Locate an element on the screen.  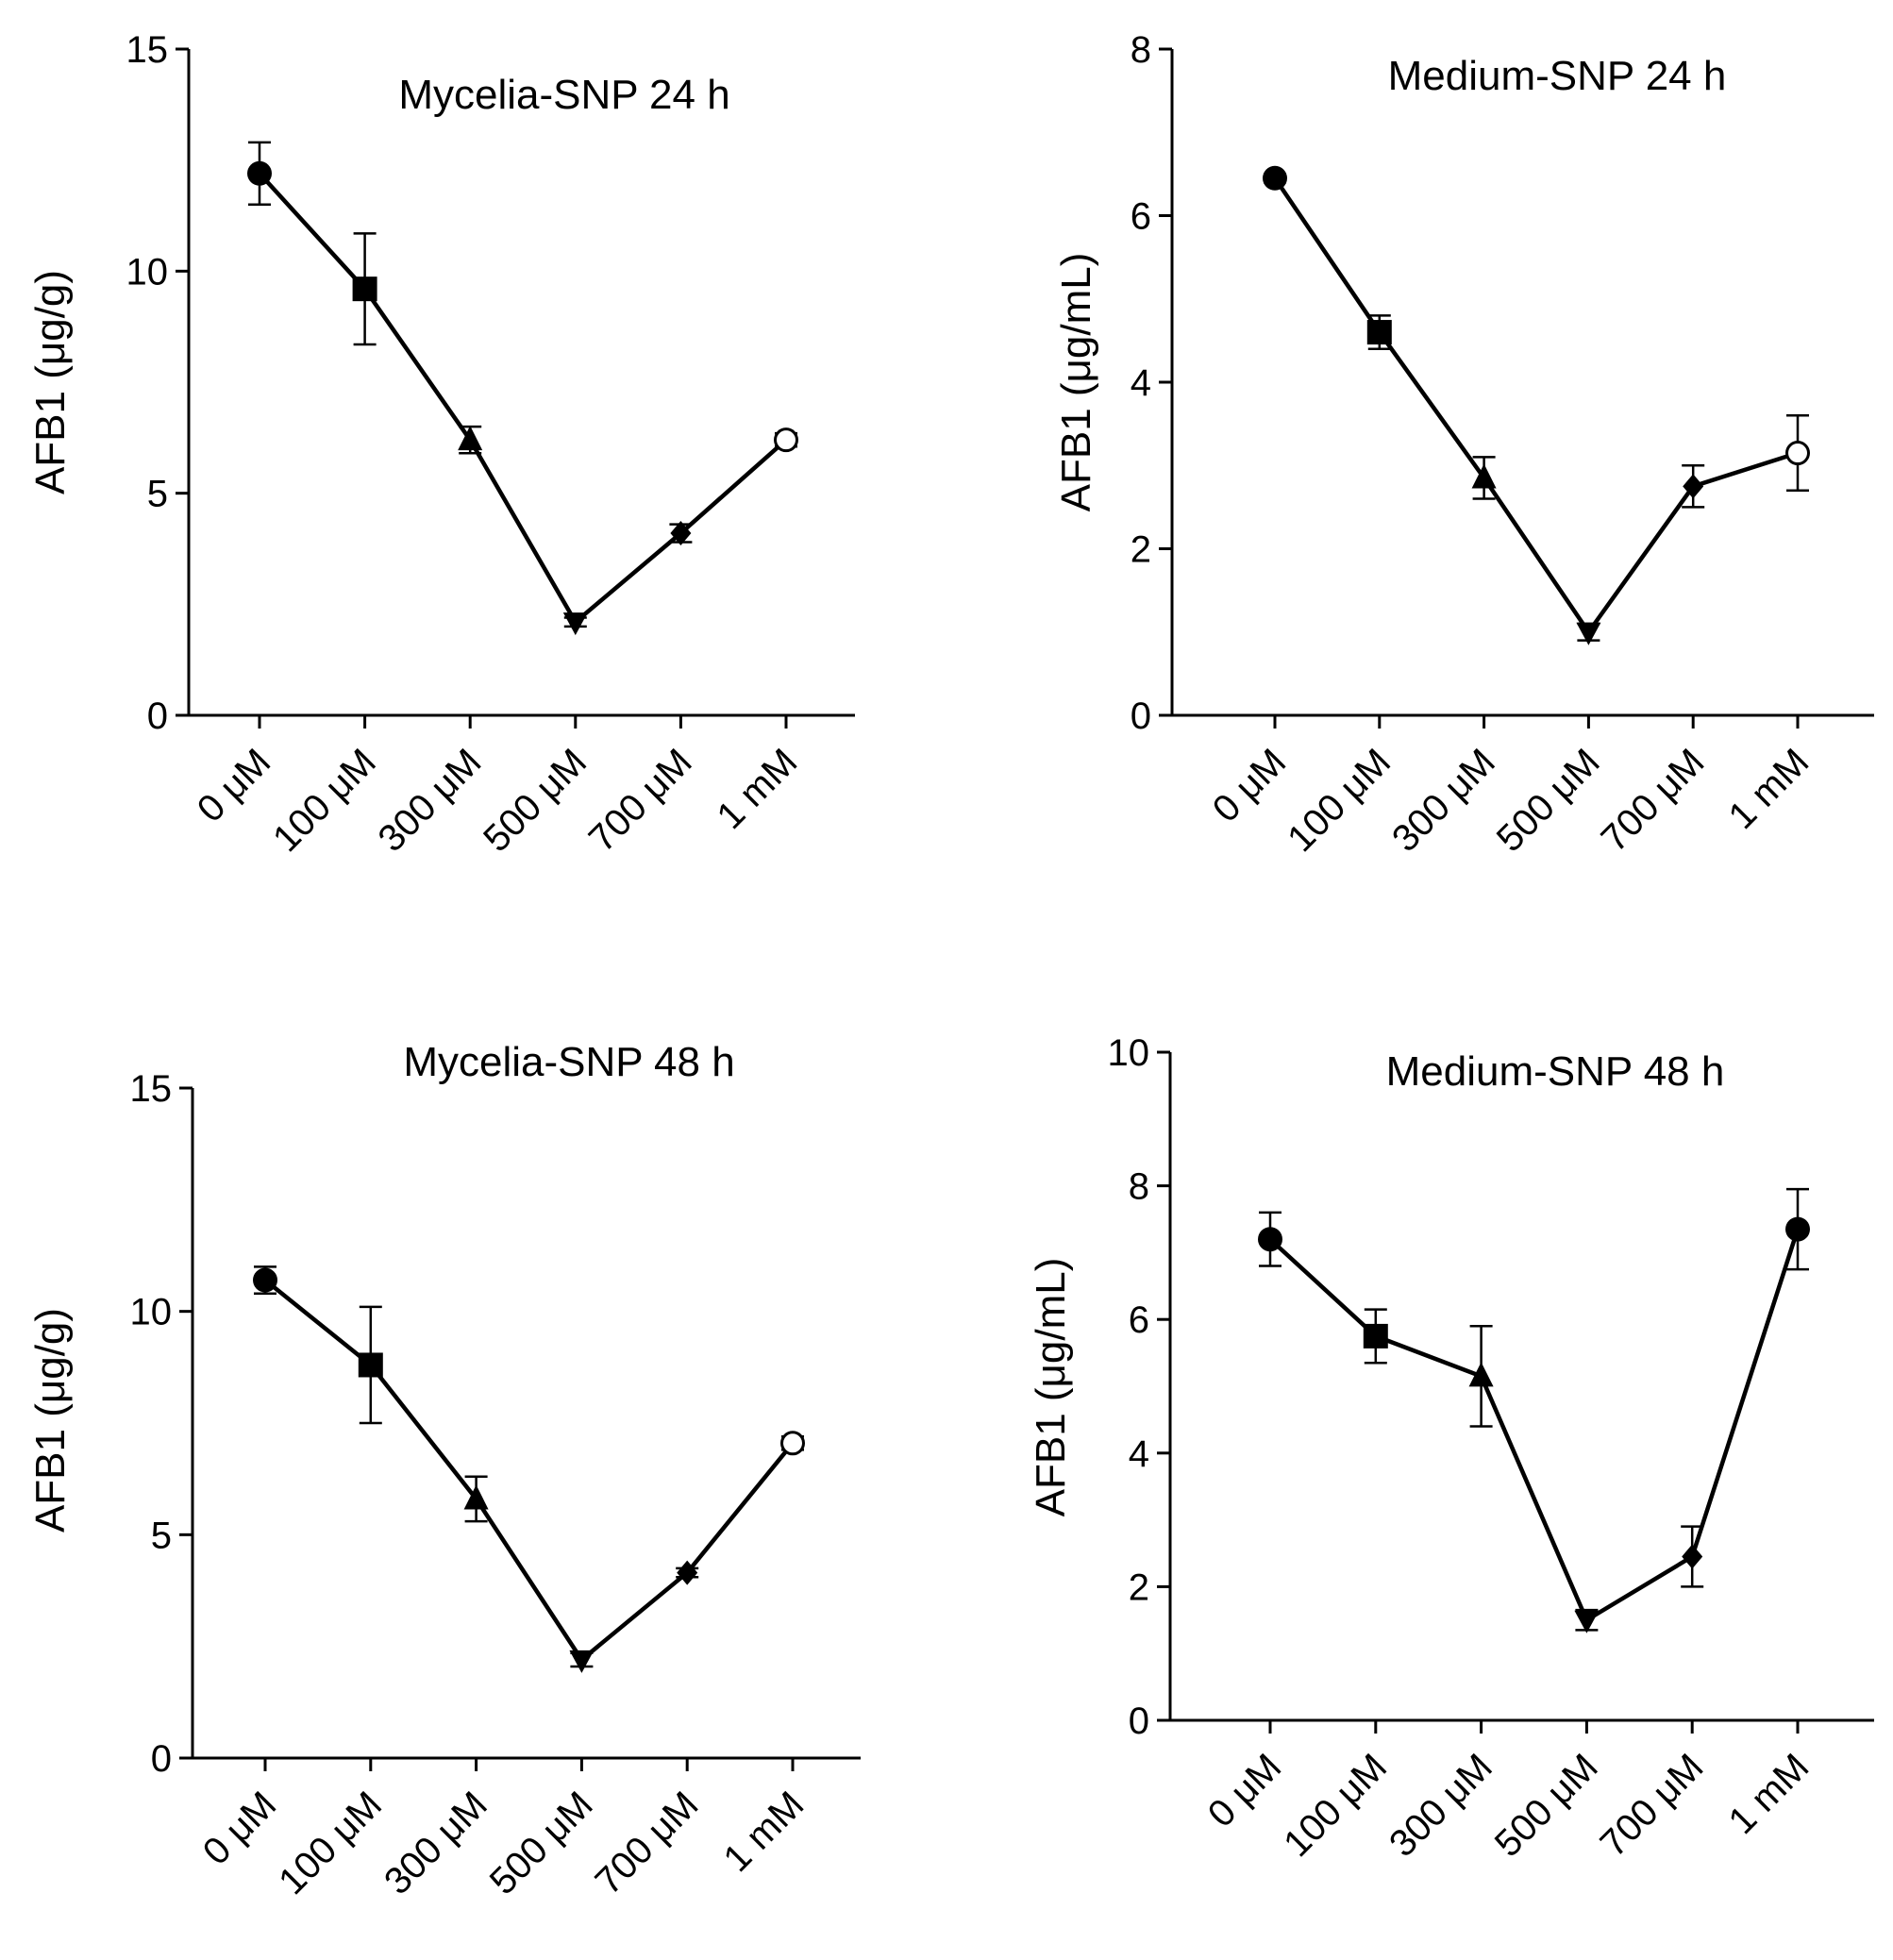
chart-title: Mycelia-SNP 24 h is located at coordinates (563, 95).